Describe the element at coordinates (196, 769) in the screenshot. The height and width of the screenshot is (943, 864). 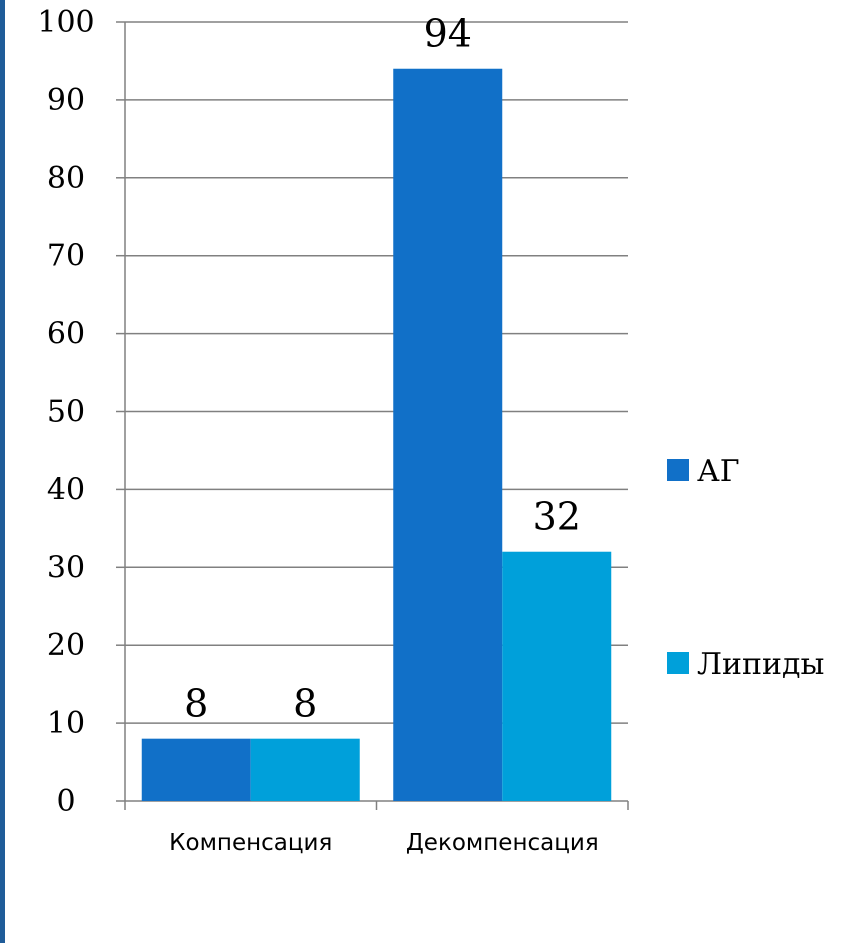
I see `bar-АГ-Компенсация` at that location.